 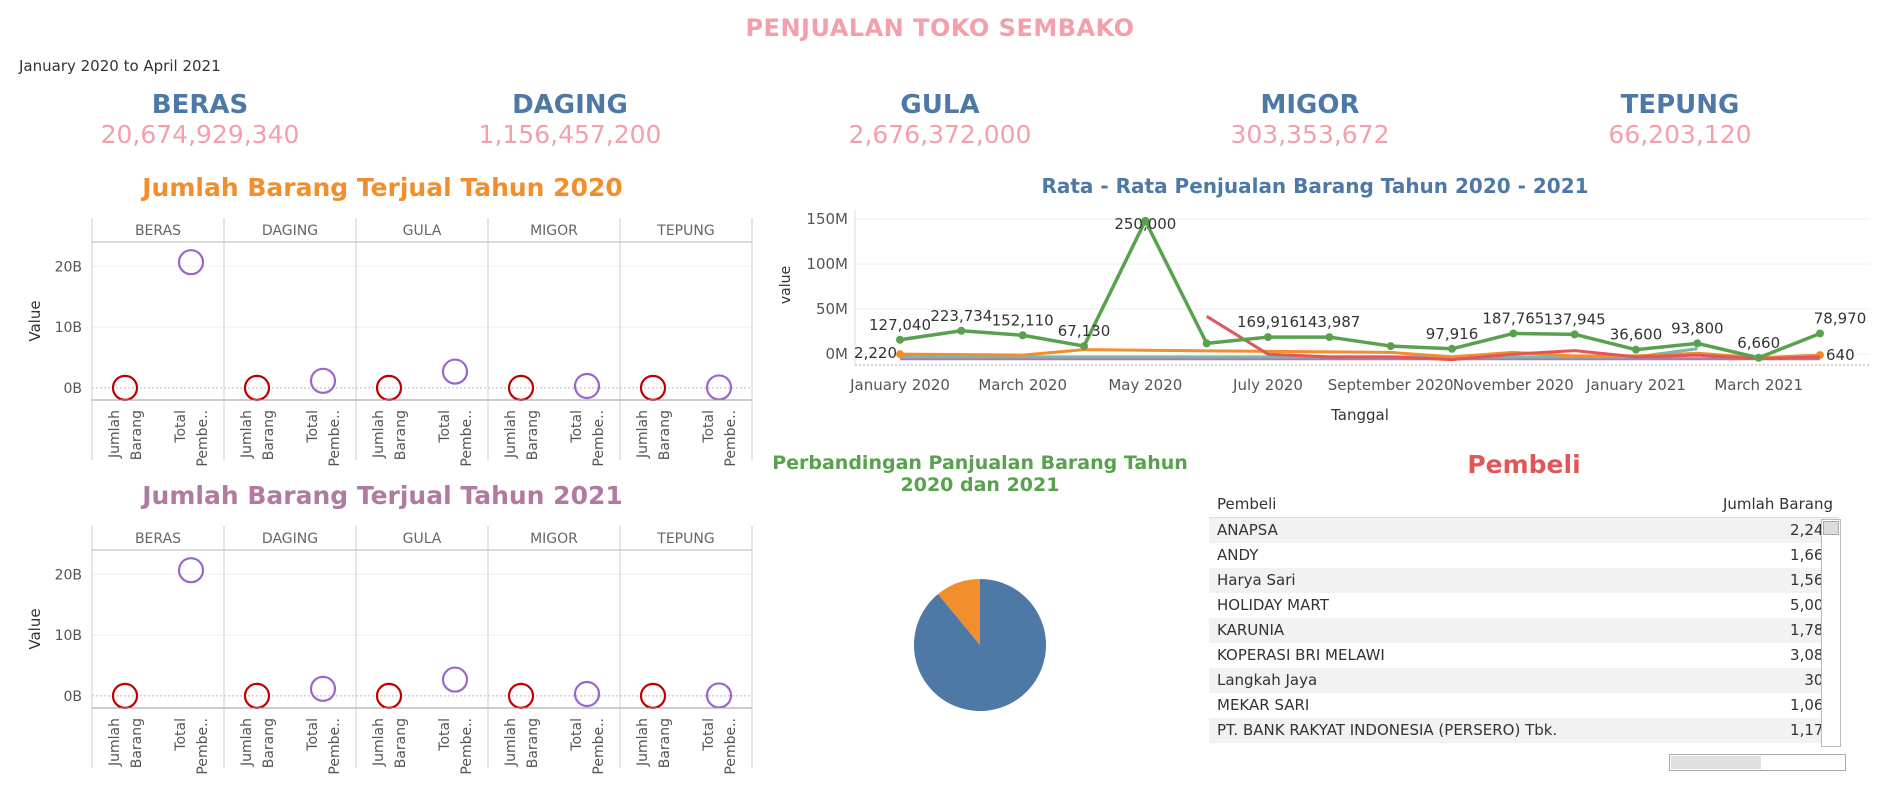 I want to click on horizontal-scrollbar, so click(x=1757, y=762).